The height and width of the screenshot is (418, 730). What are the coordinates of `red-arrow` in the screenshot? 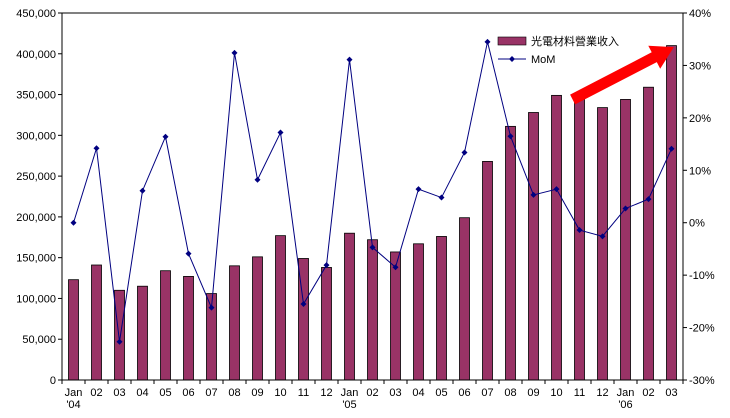 It's located at (622, 75).